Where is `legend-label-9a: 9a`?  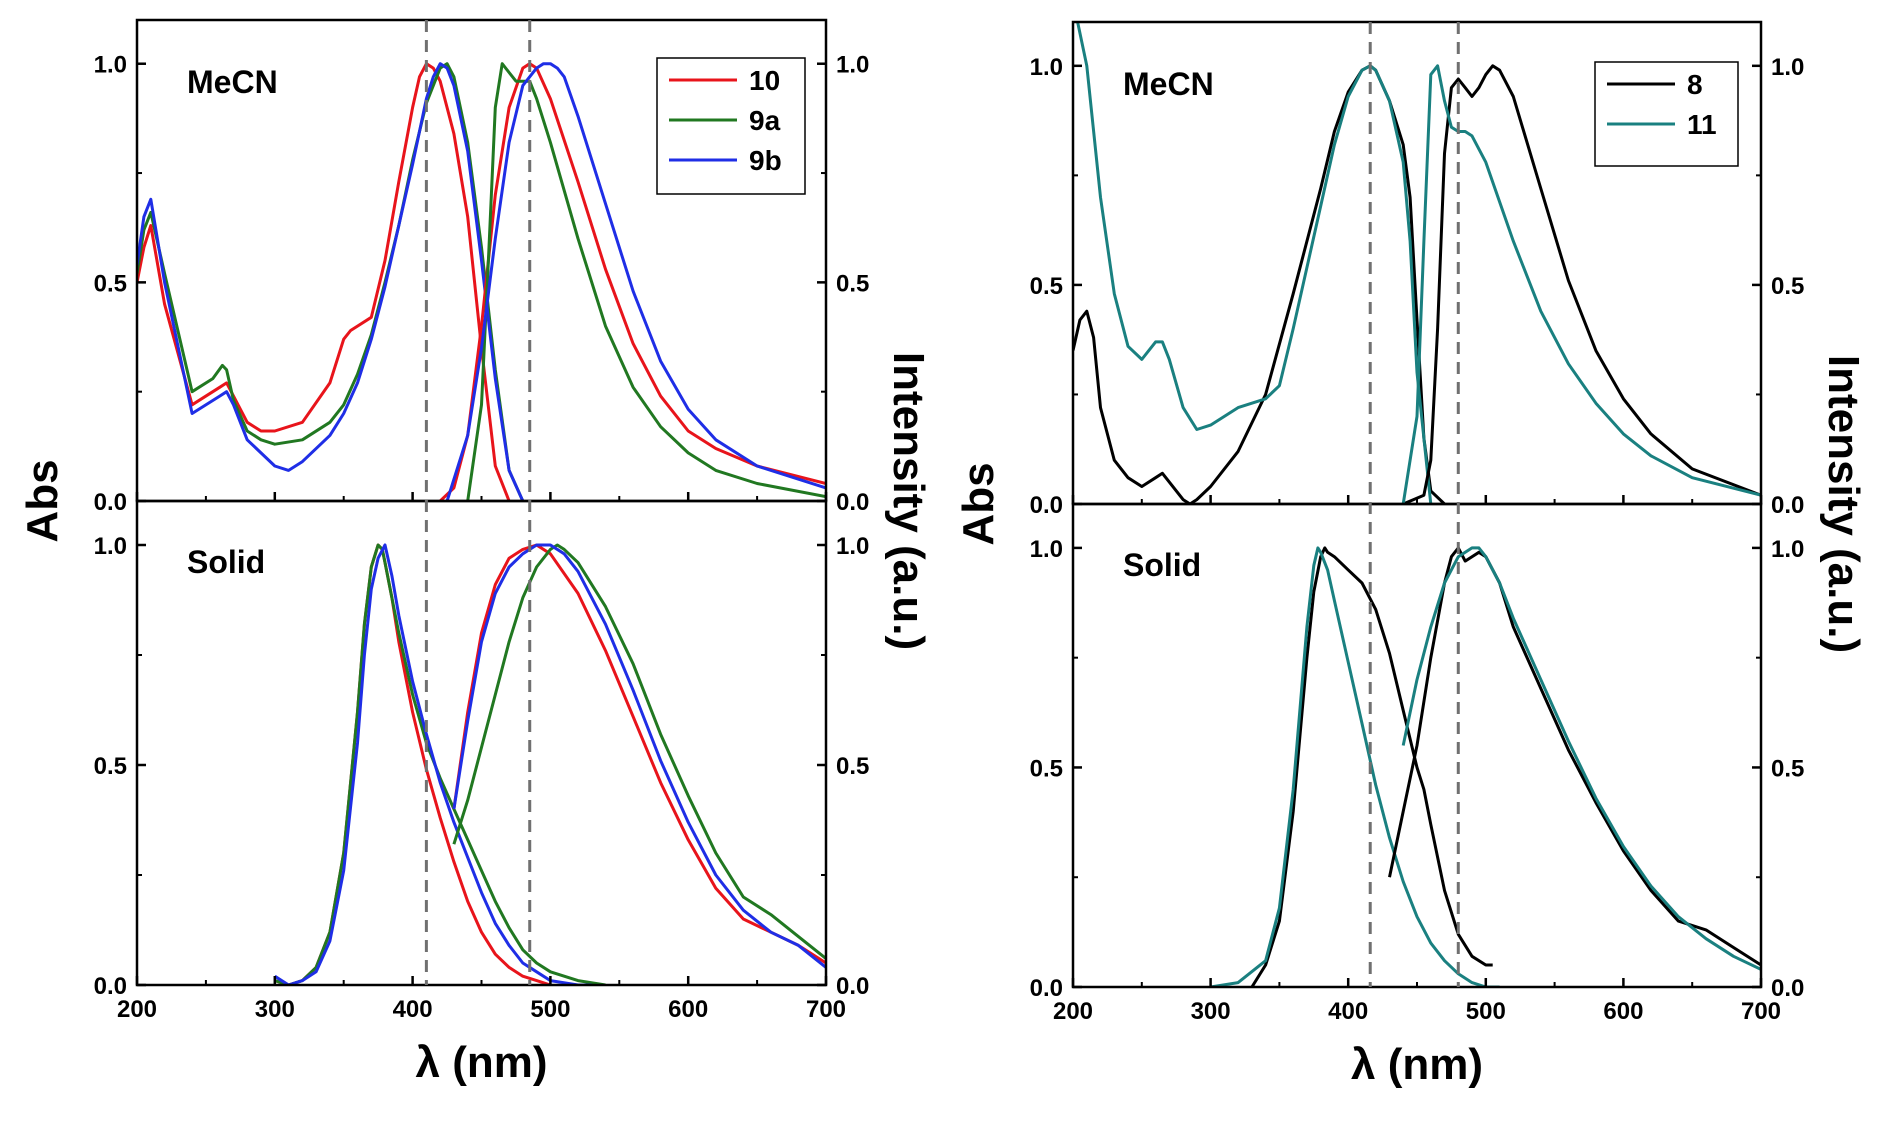
legend-label-9a: 9a is located at coordinates (765, 120).